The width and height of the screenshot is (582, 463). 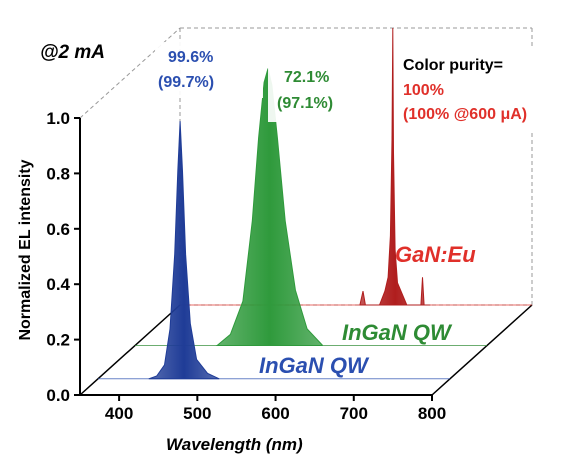 What do you see at coordinates (130, 350) in the screenshot?
I see `depth-floor-left` at bounding box center [130, 350].